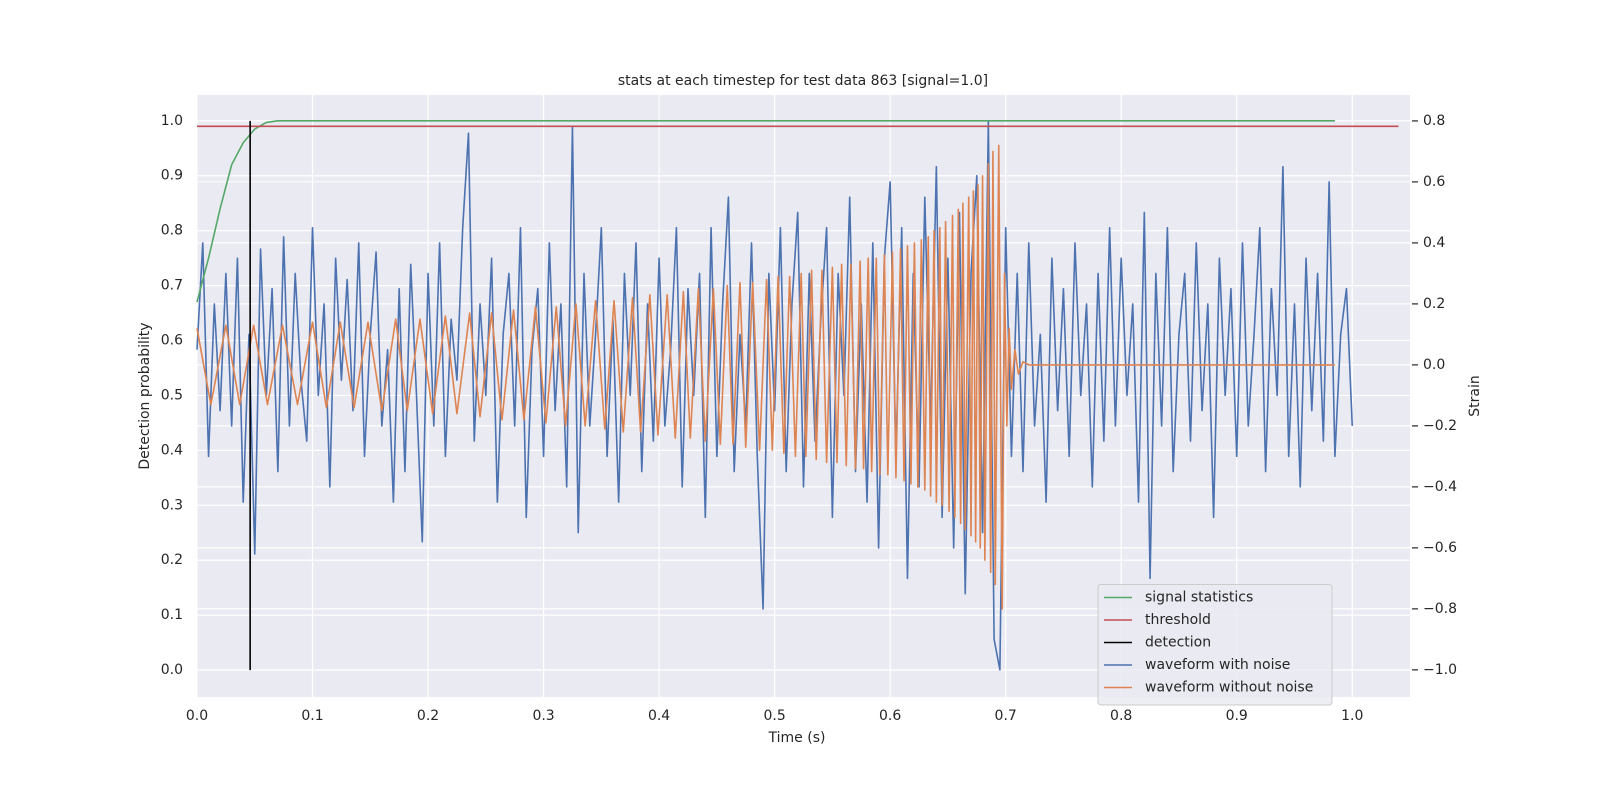 This screenshot has height=804, width=1600. I want to click on y2-tick-label: −0.4, so click(1440, 487).